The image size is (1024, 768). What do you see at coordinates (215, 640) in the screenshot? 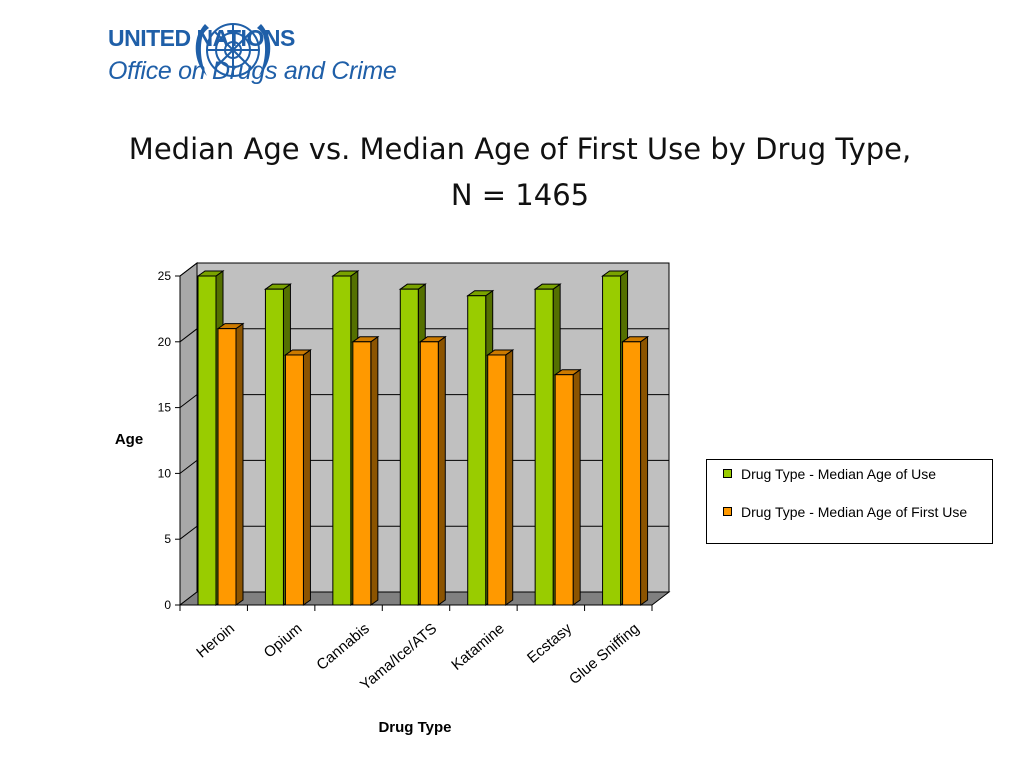
I see `x-tick-label: Heroin` at bounding box center [215, 640].